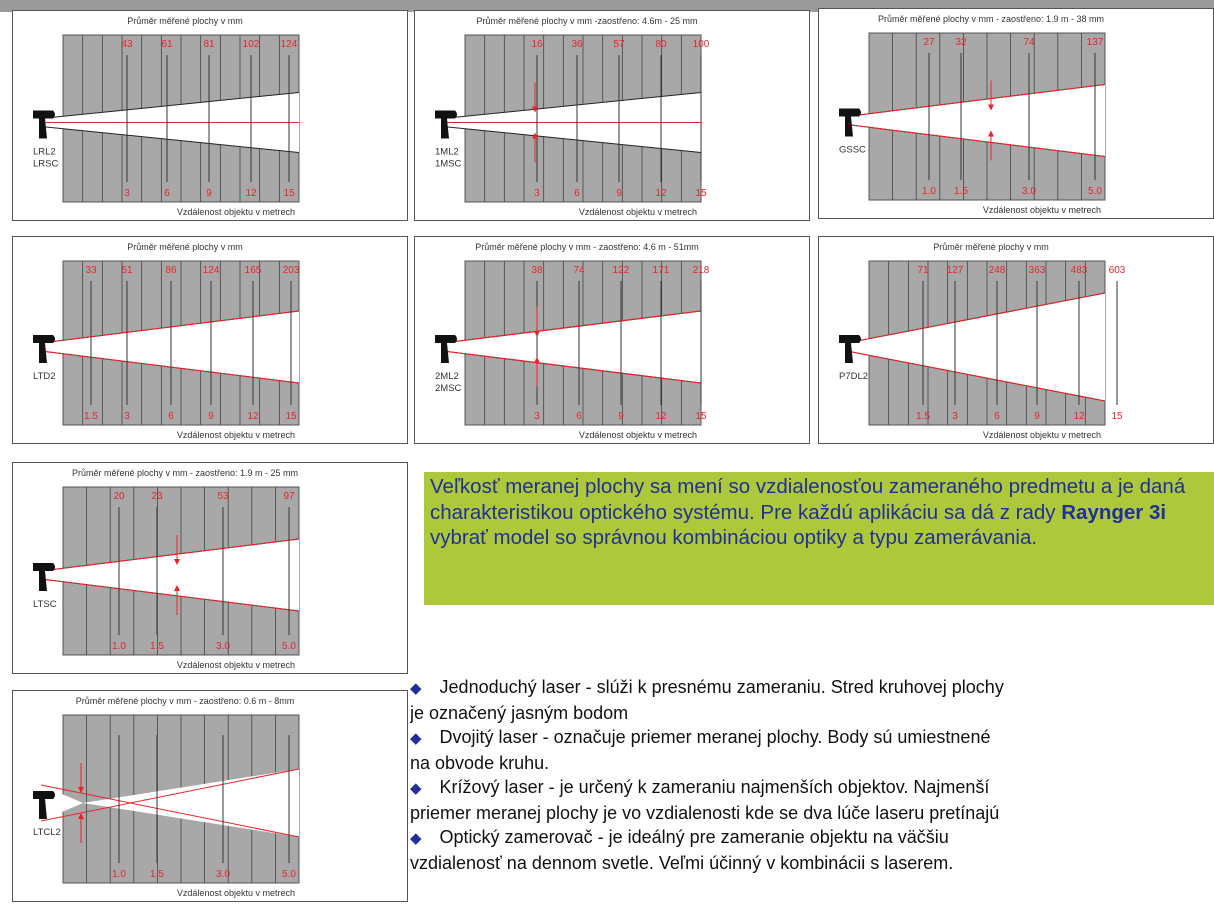 This screenshot has width=1214, height=911. I want to click on diameter-label: 53, so click(223, 496).